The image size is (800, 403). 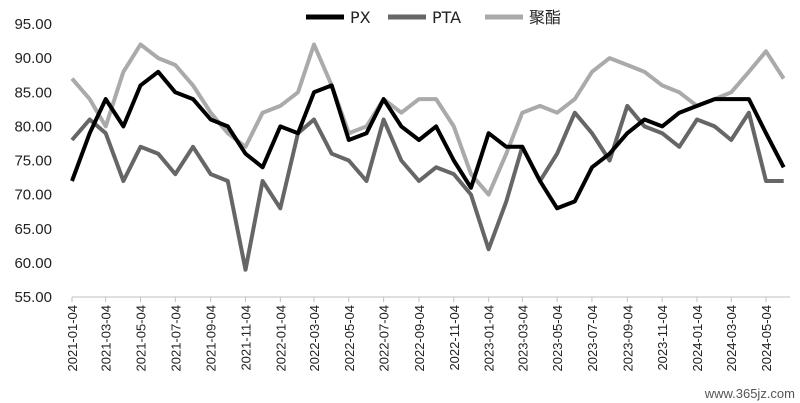 I want to click on watermark-text: www.365jz.com, so click(x=749, y=393).